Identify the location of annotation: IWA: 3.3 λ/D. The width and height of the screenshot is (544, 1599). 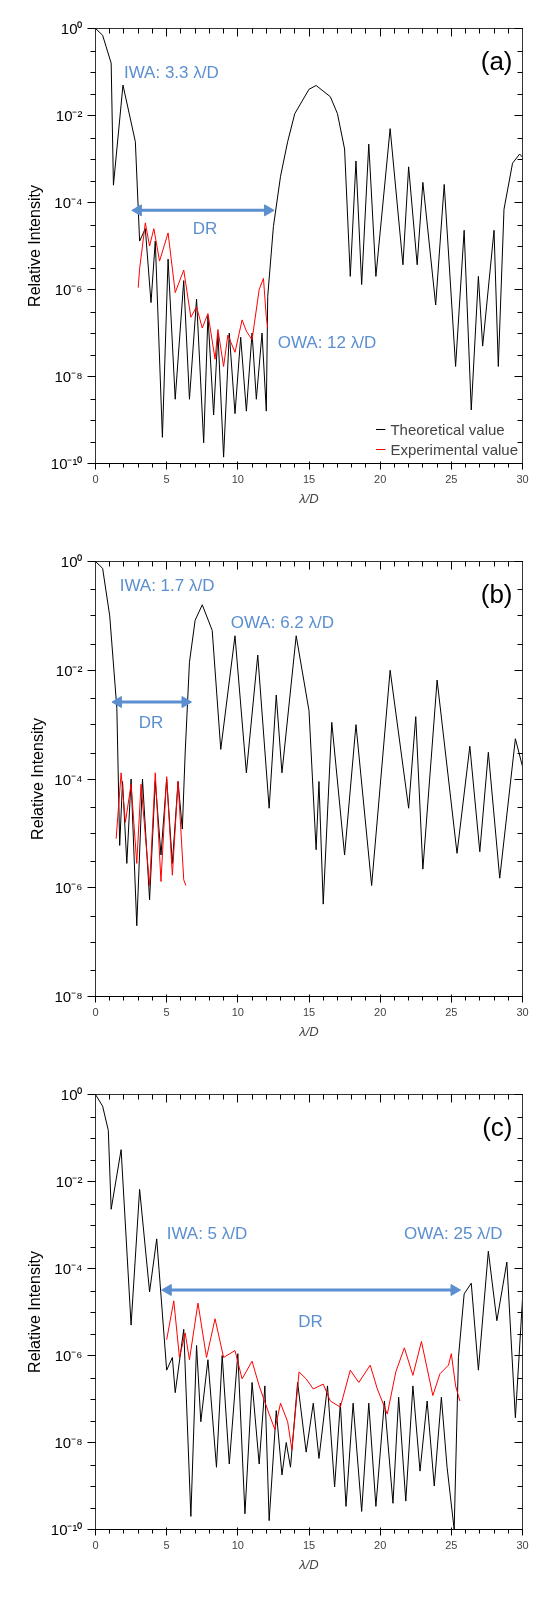
(171, 72).